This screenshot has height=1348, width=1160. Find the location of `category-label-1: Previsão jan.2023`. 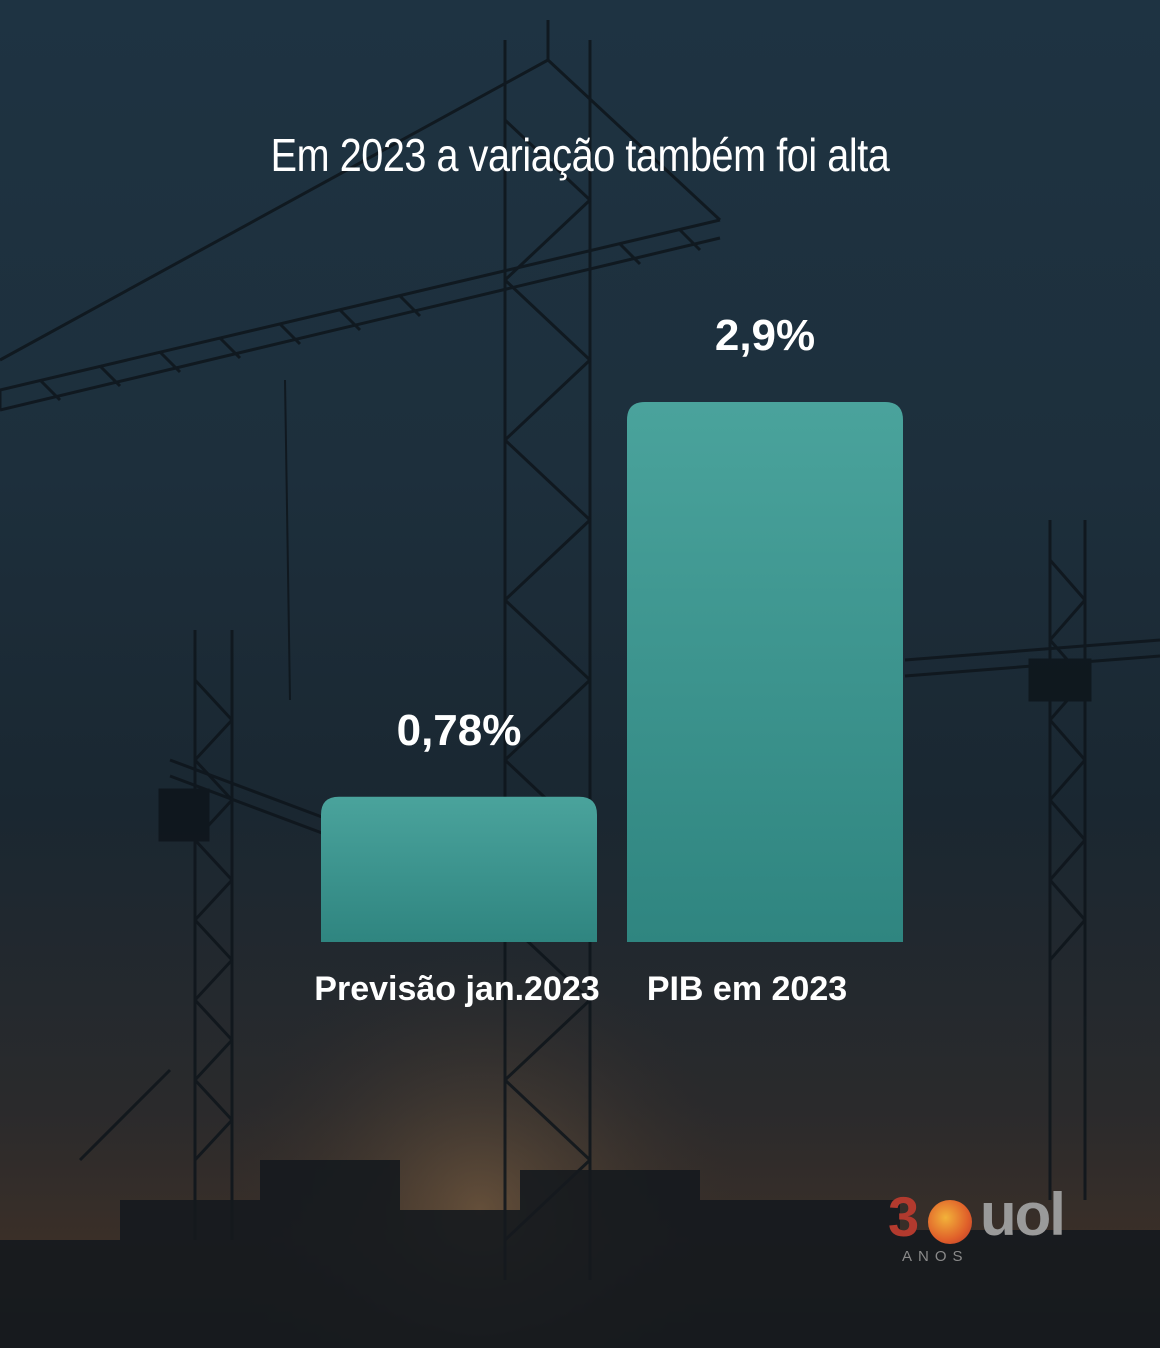

category-label-1: Previsão jan.2023 is located at coordinates (456, 989).